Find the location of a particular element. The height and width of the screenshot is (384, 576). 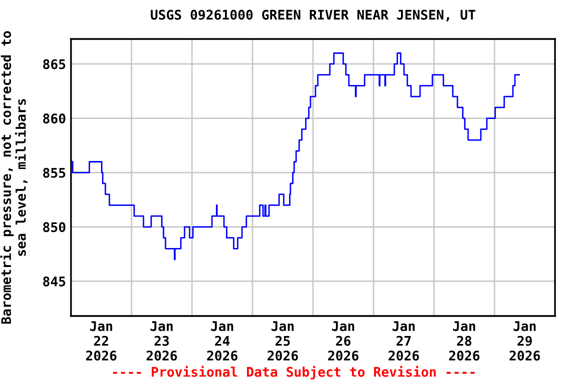

y-tick-label: 850 is located at coordinates (54, 227).